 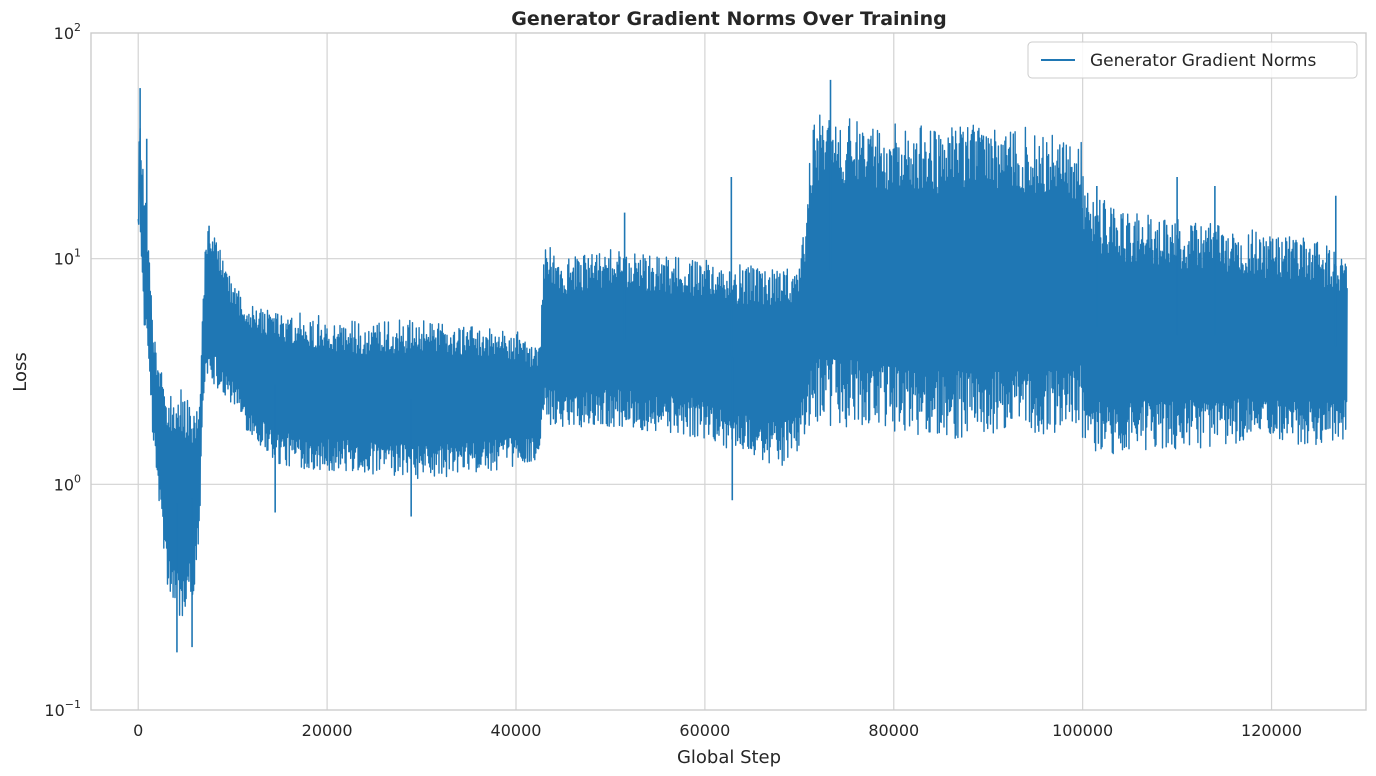 I want to click on x-axis-label: Global Step, so click(x=729, y=757).